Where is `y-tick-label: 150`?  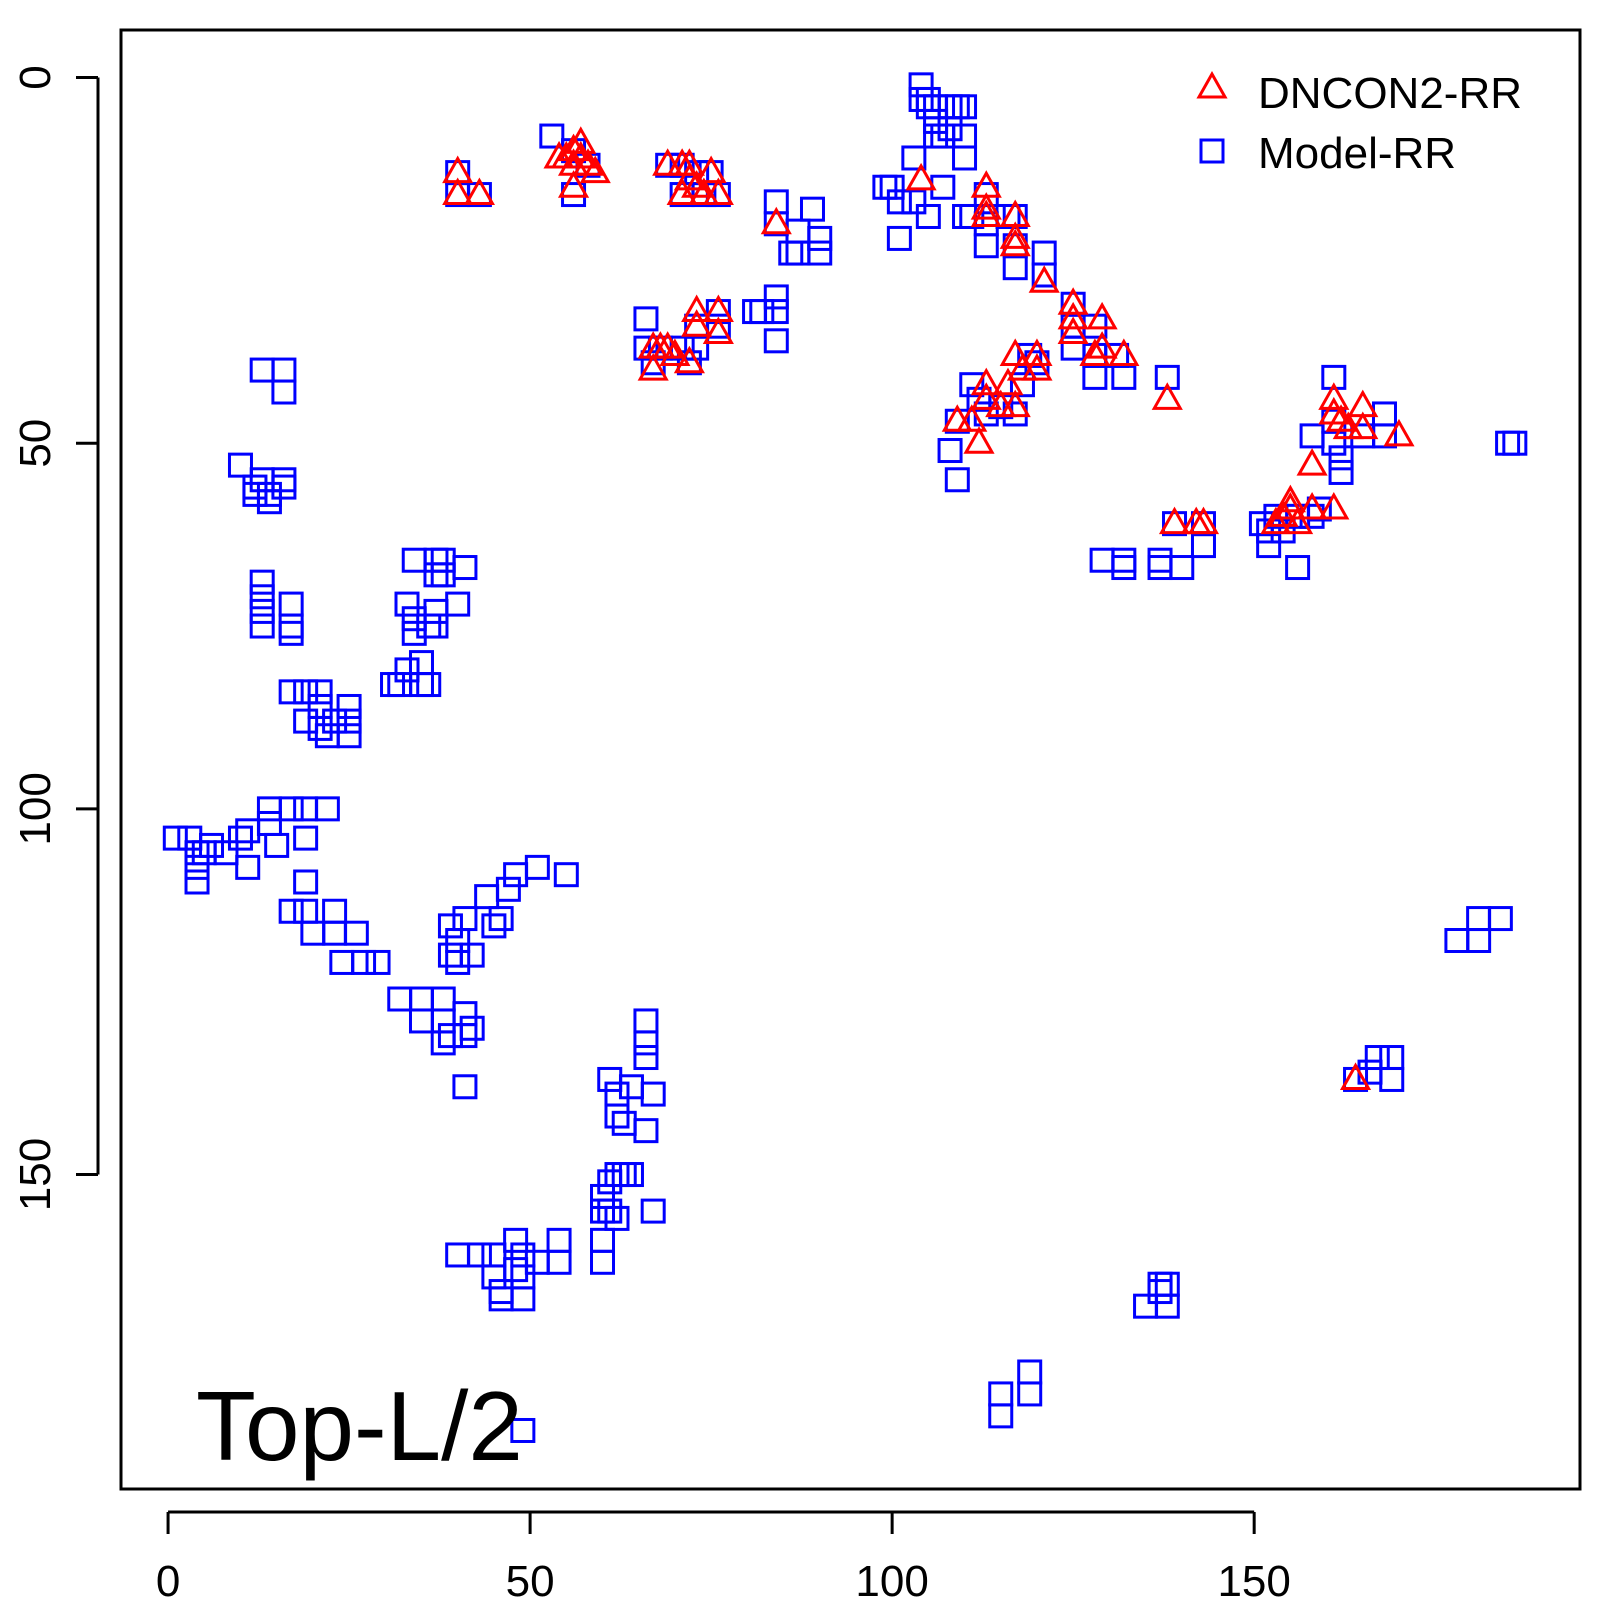 y-tick-label: 150 is located at coordinates (35, 1174).